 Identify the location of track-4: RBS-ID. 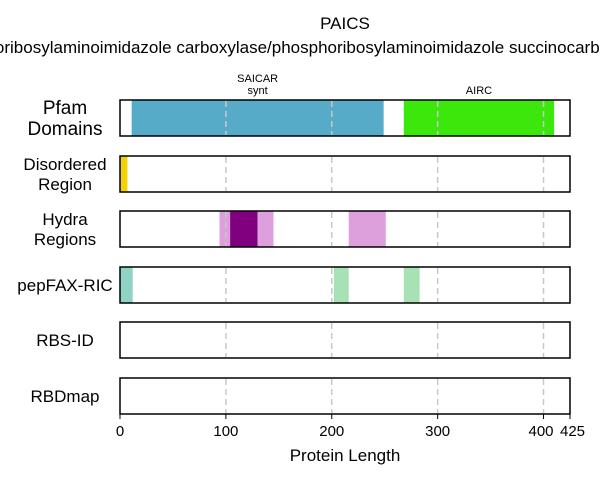
(303, 340).